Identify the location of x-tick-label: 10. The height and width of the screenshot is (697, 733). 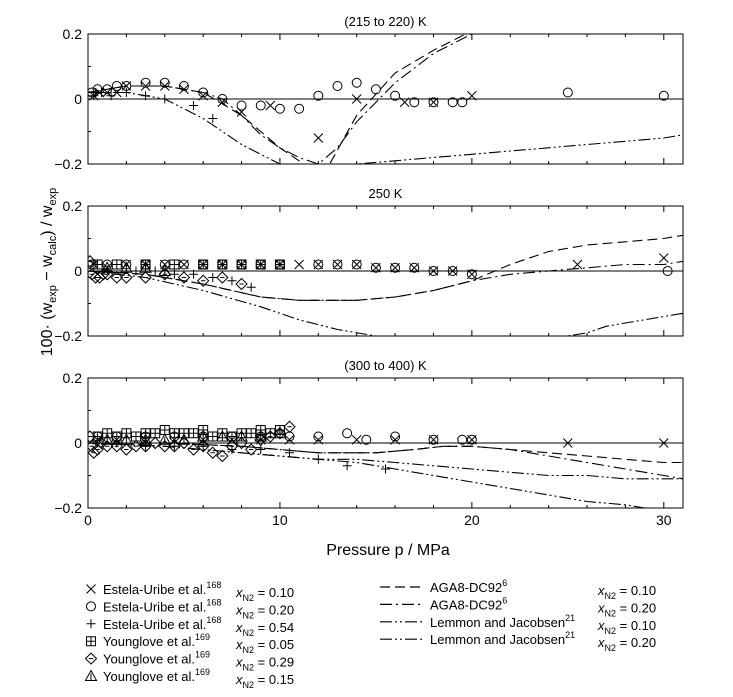
(280, 520).